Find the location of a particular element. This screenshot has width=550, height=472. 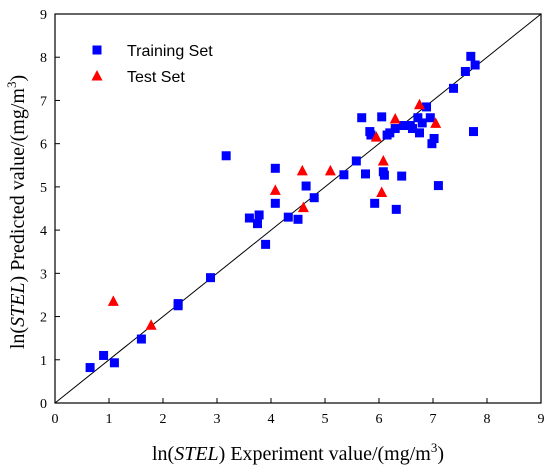

legend-label: Training Set is located at coordinates (170, 51).